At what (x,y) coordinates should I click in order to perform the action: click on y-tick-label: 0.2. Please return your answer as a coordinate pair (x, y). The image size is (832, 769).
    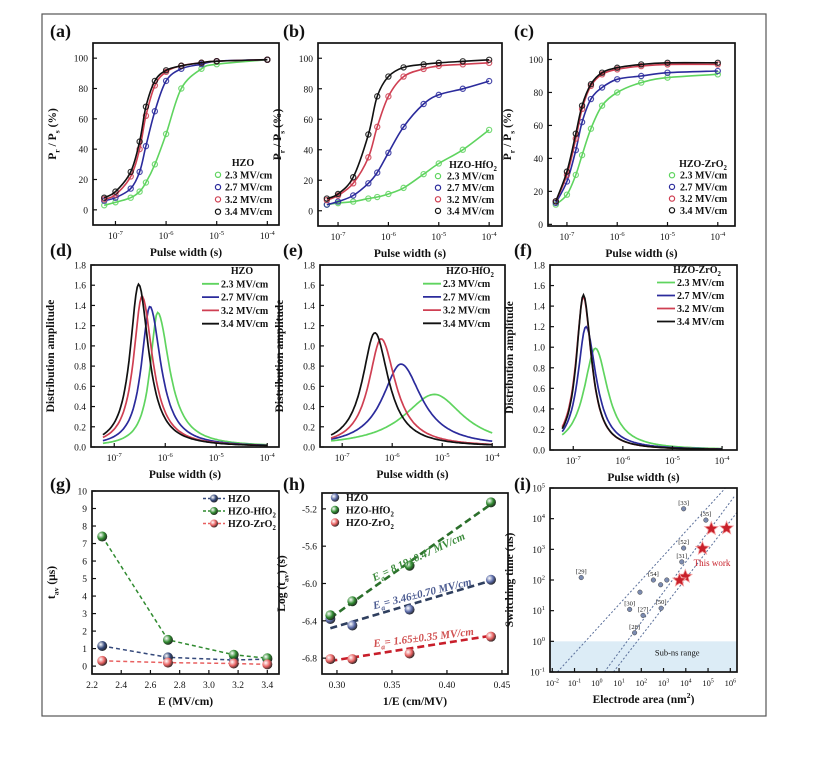
    Looking at the image, I should click on (539, 431).